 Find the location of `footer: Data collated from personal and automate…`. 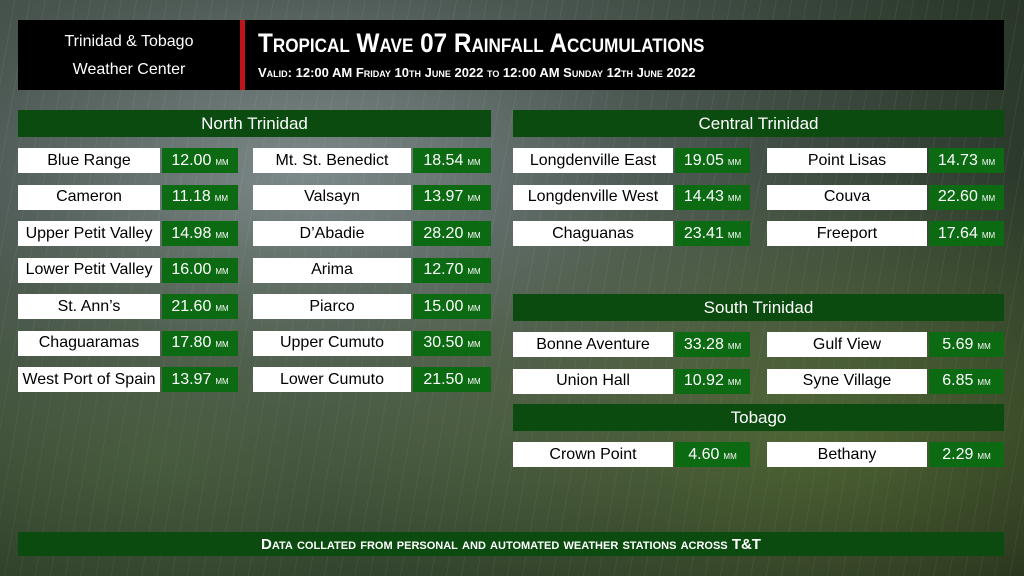

footer: Data collated from personal and automate… is located at coordinates (511, 544).